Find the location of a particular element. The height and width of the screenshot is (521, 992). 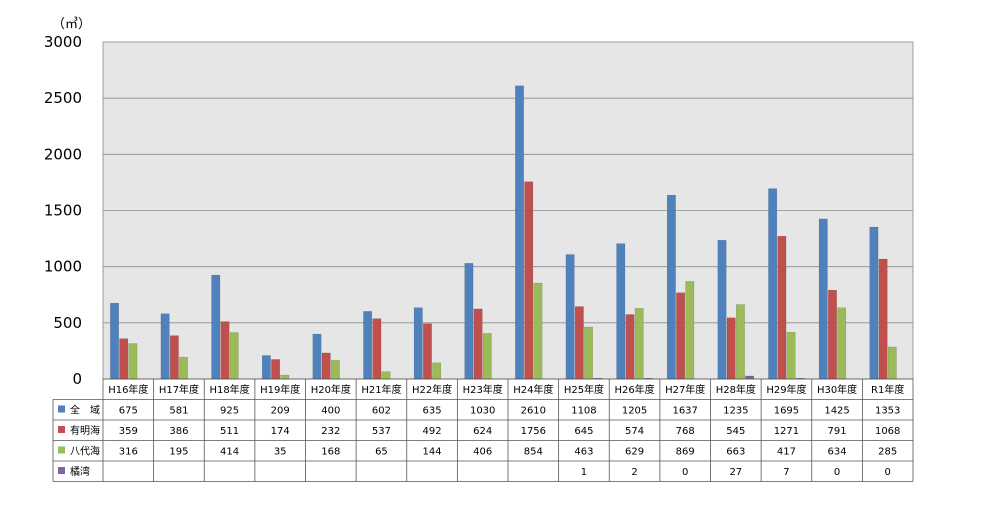

data-label: 2610 is located at coordinates (533, 411).